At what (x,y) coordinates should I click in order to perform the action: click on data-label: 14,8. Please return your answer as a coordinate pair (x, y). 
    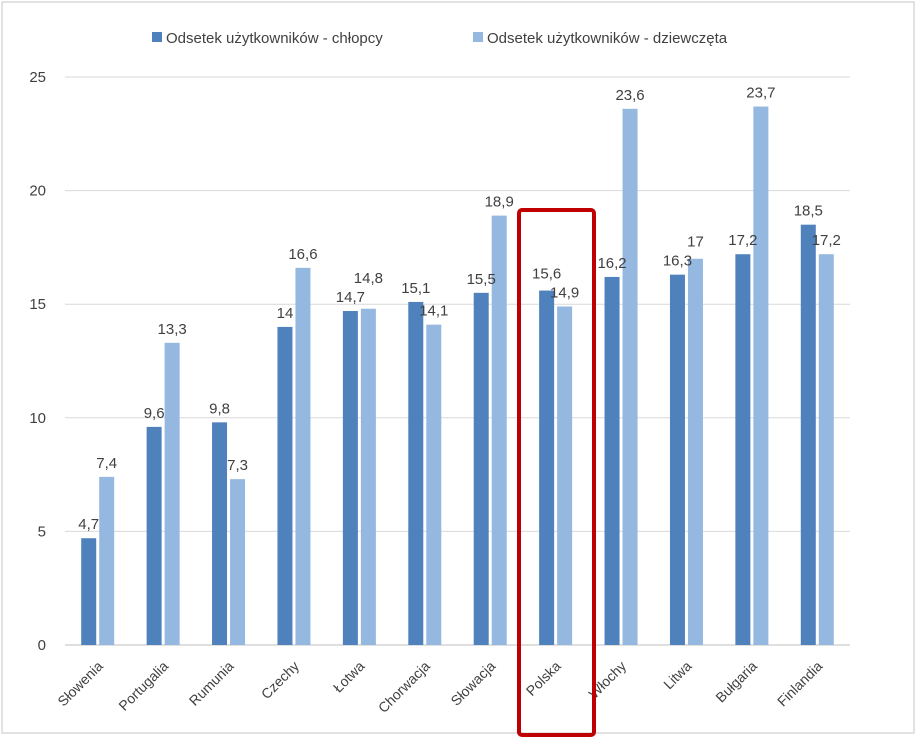
    Looking at the image, I should click on (368, 278).